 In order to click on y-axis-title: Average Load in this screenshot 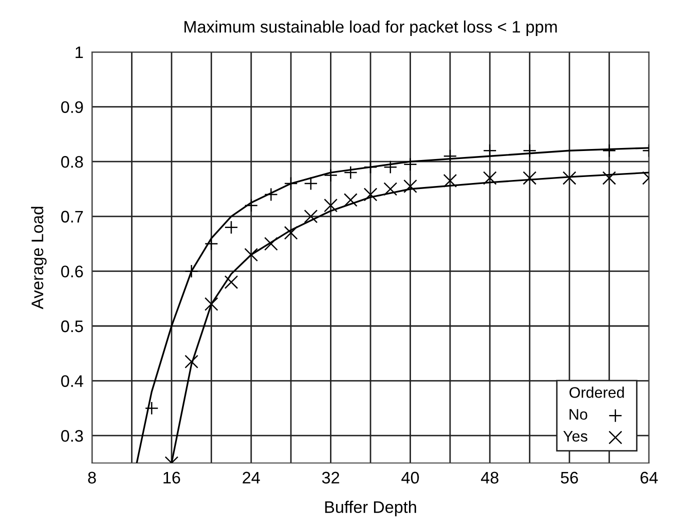, I will do `click(39, 258)`.